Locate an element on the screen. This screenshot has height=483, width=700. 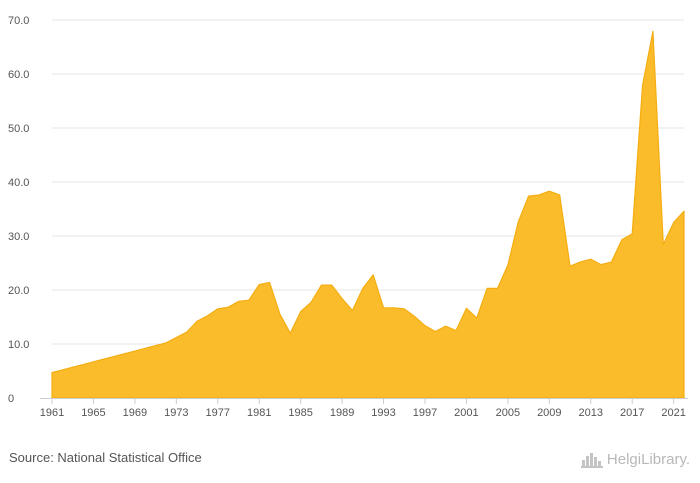
skyline-icon is located at coordinates (591, 460).